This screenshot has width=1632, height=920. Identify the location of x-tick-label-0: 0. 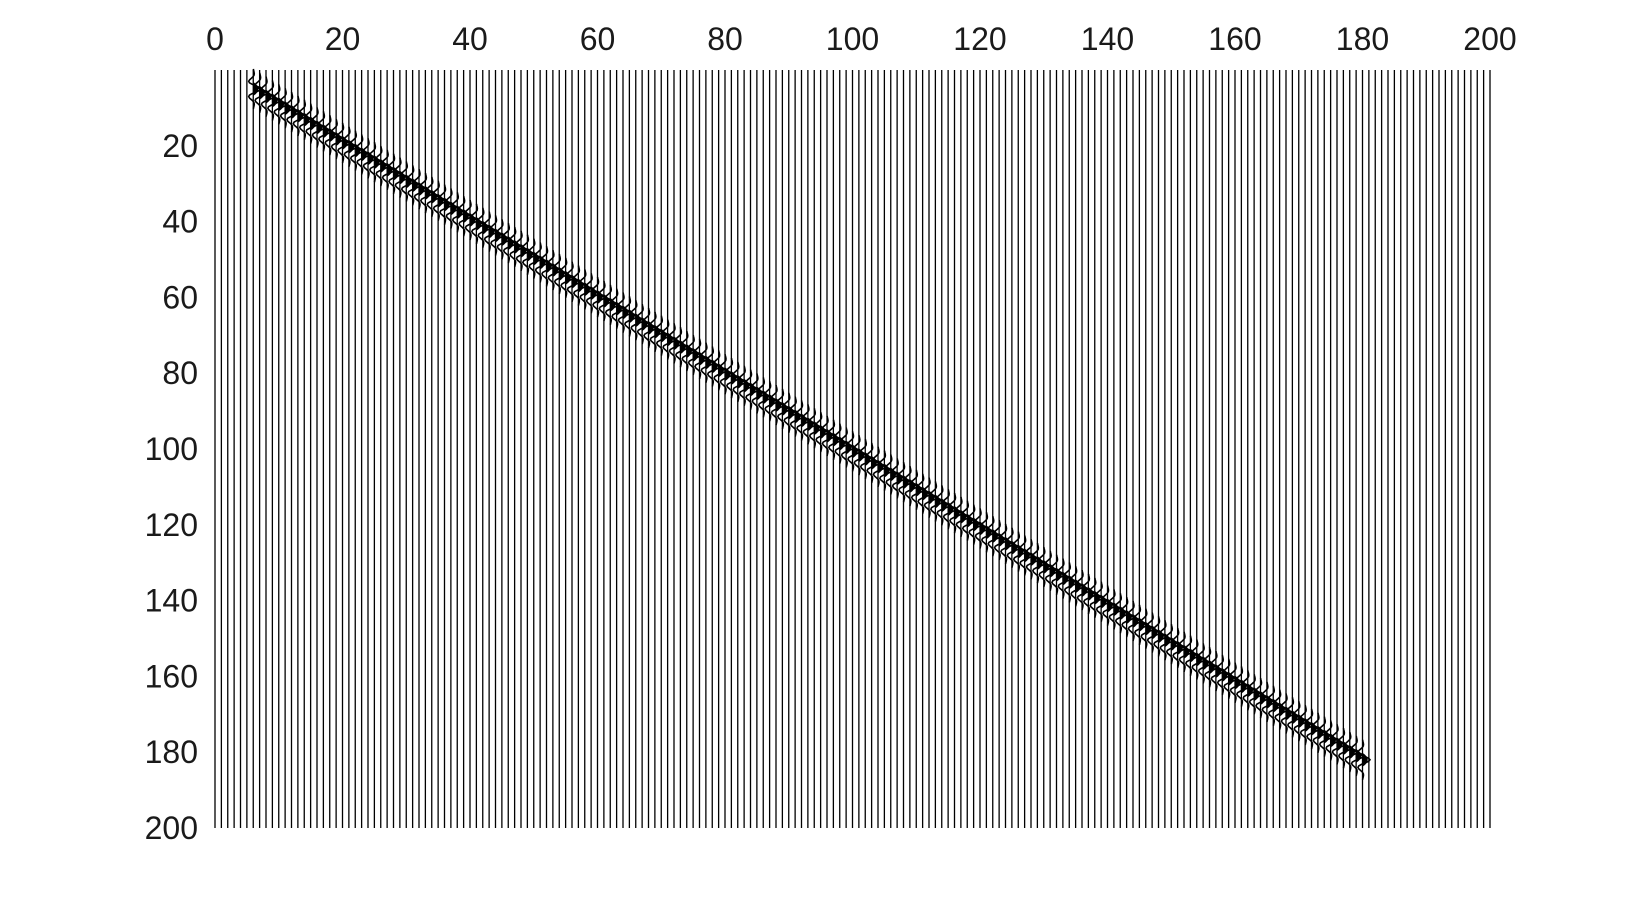
(215, 39).